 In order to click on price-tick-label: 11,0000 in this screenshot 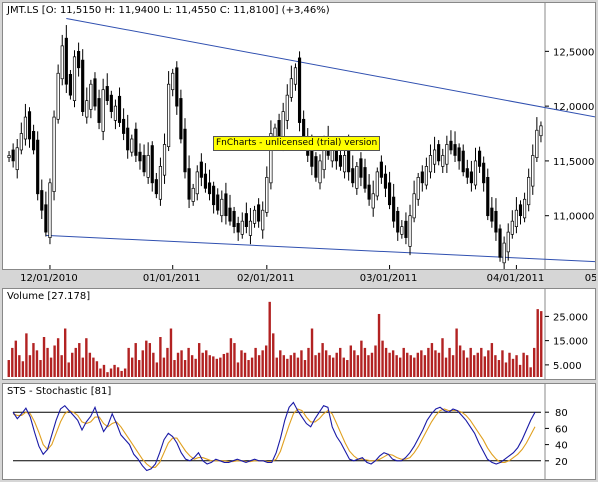, I will do `click(573, 217)`.